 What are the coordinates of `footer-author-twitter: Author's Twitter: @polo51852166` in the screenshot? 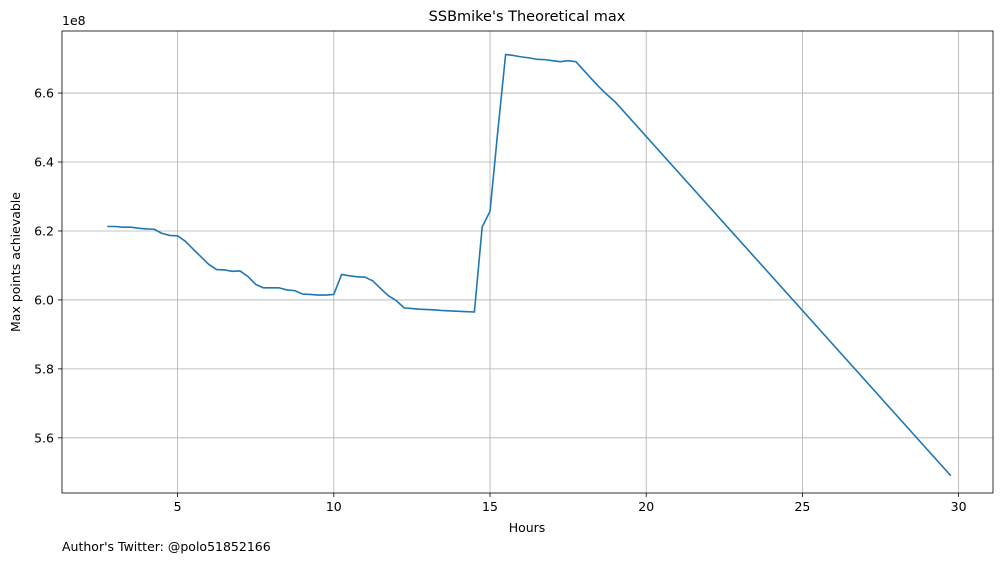 It's located at (166, 546).